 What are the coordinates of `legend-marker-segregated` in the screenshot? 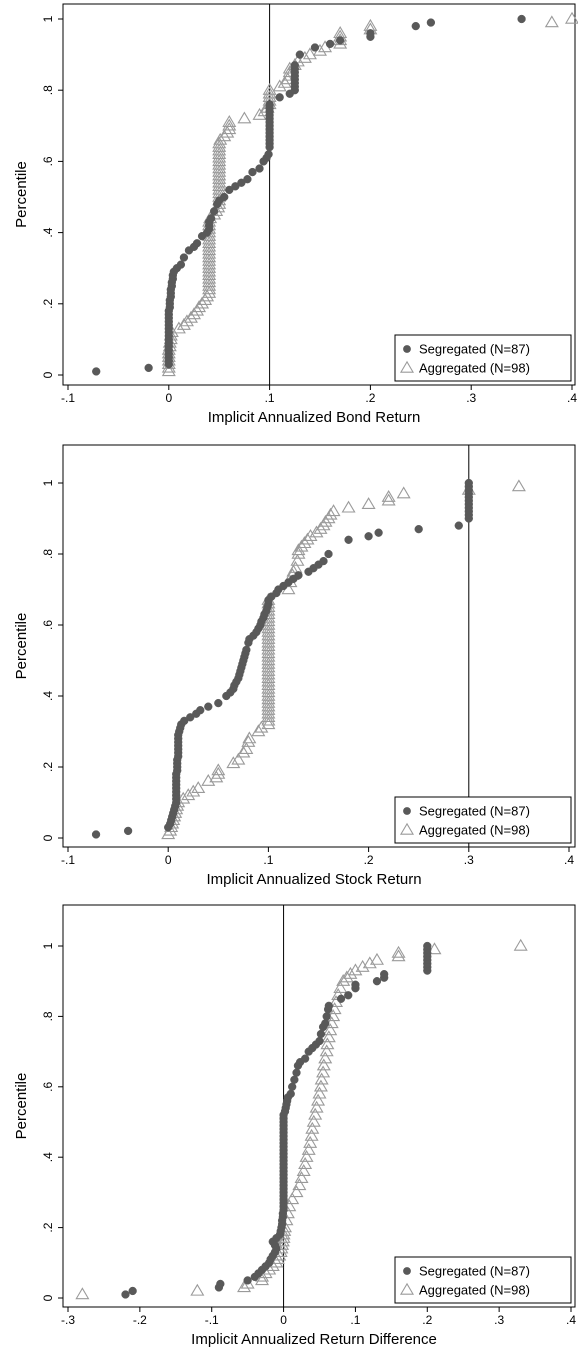 It's located at (407, 1271).